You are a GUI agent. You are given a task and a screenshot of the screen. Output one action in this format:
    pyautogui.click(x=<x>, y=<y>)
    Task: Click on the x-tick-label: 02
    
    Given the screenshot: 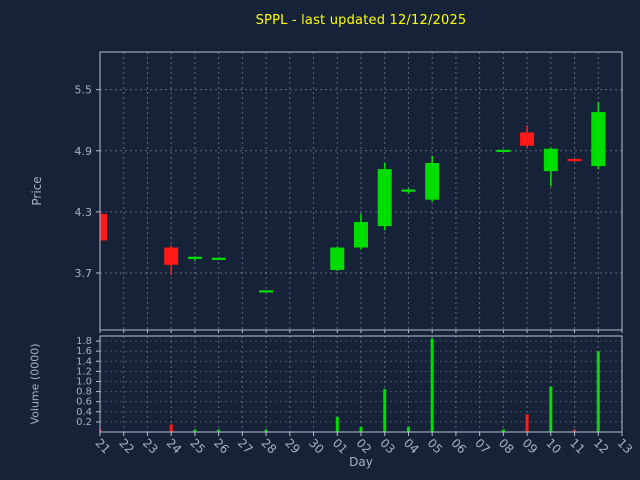 What is the action you would take?
    pyautogui.click(x=363, y=446)
    